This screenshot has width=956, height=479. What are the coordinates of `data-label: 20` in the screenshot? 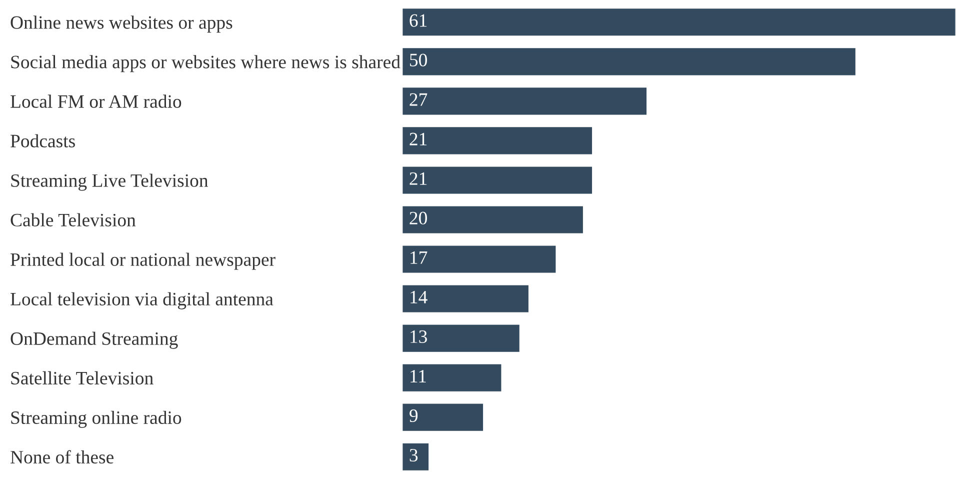 It's located at (418, 218).